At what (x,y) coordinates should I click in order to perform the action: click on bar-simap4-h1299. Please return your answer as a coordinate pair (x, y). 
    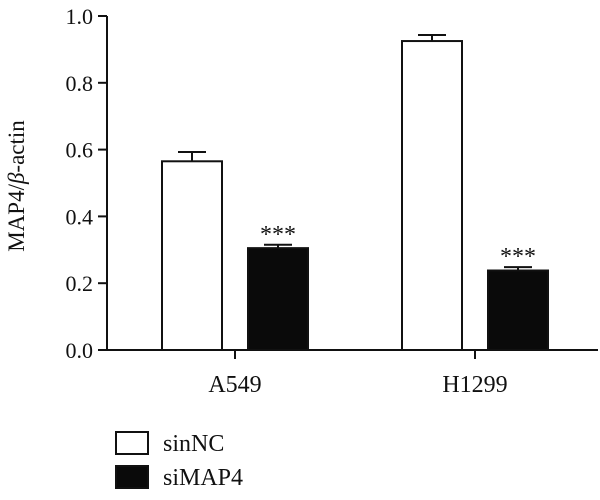
    Looking at the image, I should click on (518, 310).